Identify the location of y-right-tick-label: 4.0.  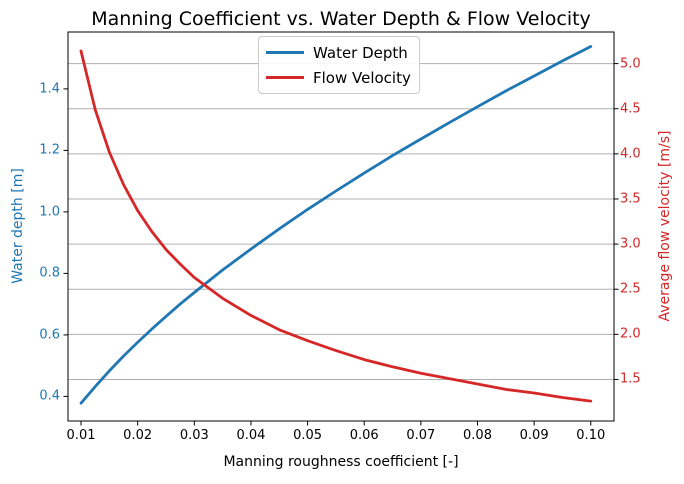
(630, 154).